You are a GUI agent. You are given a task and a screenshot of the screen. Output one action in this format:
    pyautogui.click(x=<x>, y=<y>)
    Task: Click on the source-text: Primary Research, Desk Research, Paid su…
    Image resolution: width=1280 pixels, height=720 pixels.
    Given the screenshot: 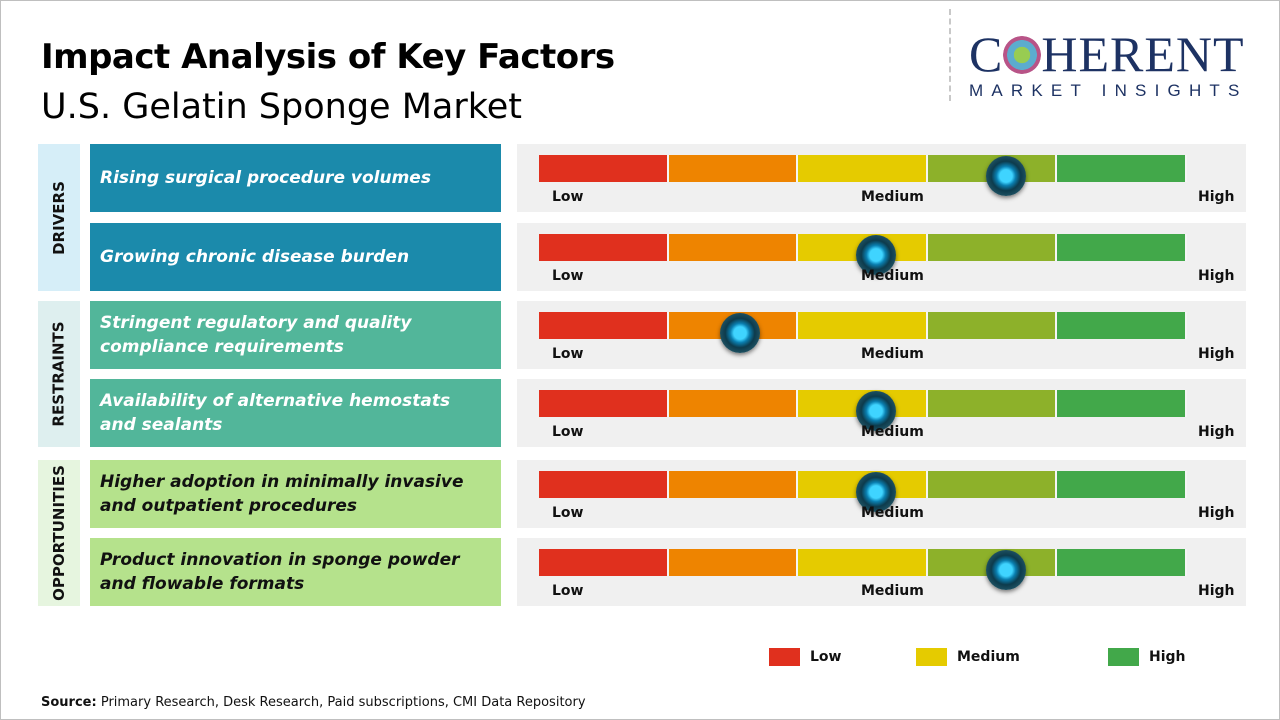 What is the action you would take?
    pyautogui.click(x=343, y=702)
    